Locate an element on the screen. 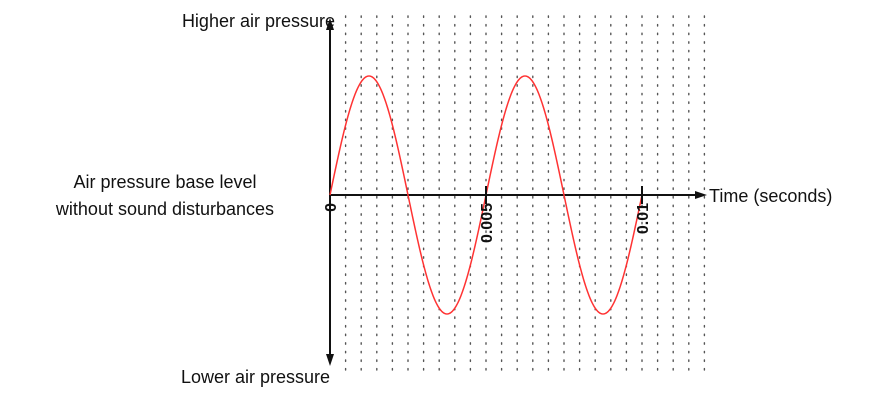 The height and width of the screenshot is (393, 881). x-axis-label: Time (seconds) is located at coordinates (770, 196).